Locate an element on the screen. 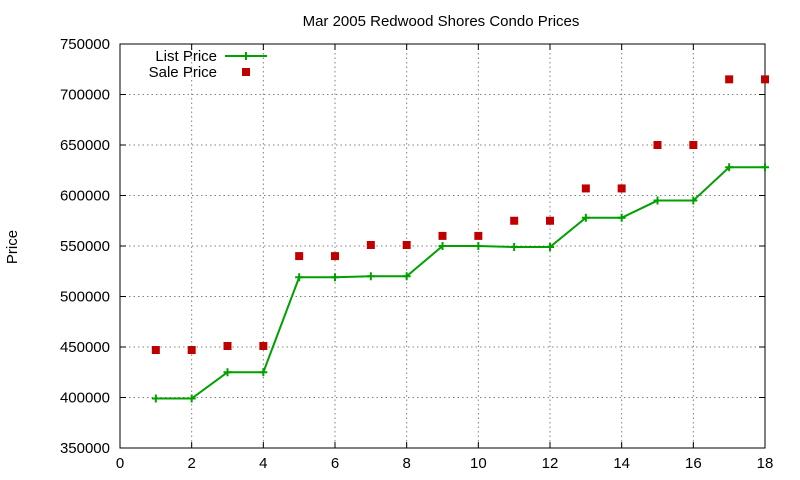 This screenshot has height=480, width=800. y-tick-label: 500000 is located at coordinates (85, 297).